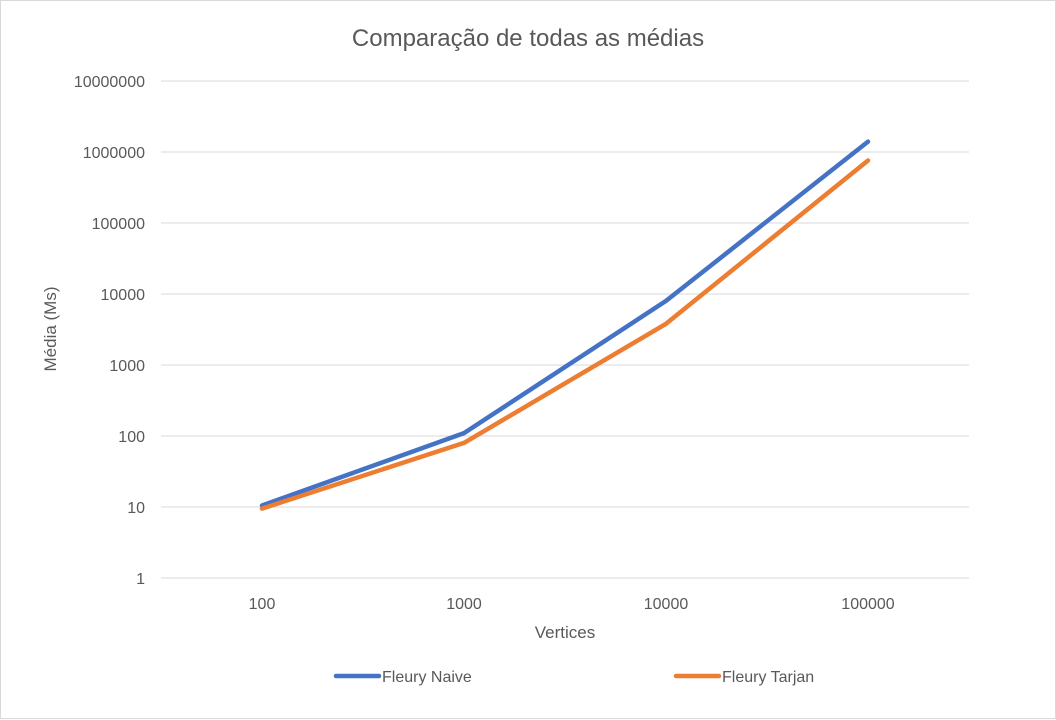 This screenshot has height=720, width=1056. Describe the element at coordinates (131, 437) in the screenshot. I see `y-tick-label: 100` at that location.